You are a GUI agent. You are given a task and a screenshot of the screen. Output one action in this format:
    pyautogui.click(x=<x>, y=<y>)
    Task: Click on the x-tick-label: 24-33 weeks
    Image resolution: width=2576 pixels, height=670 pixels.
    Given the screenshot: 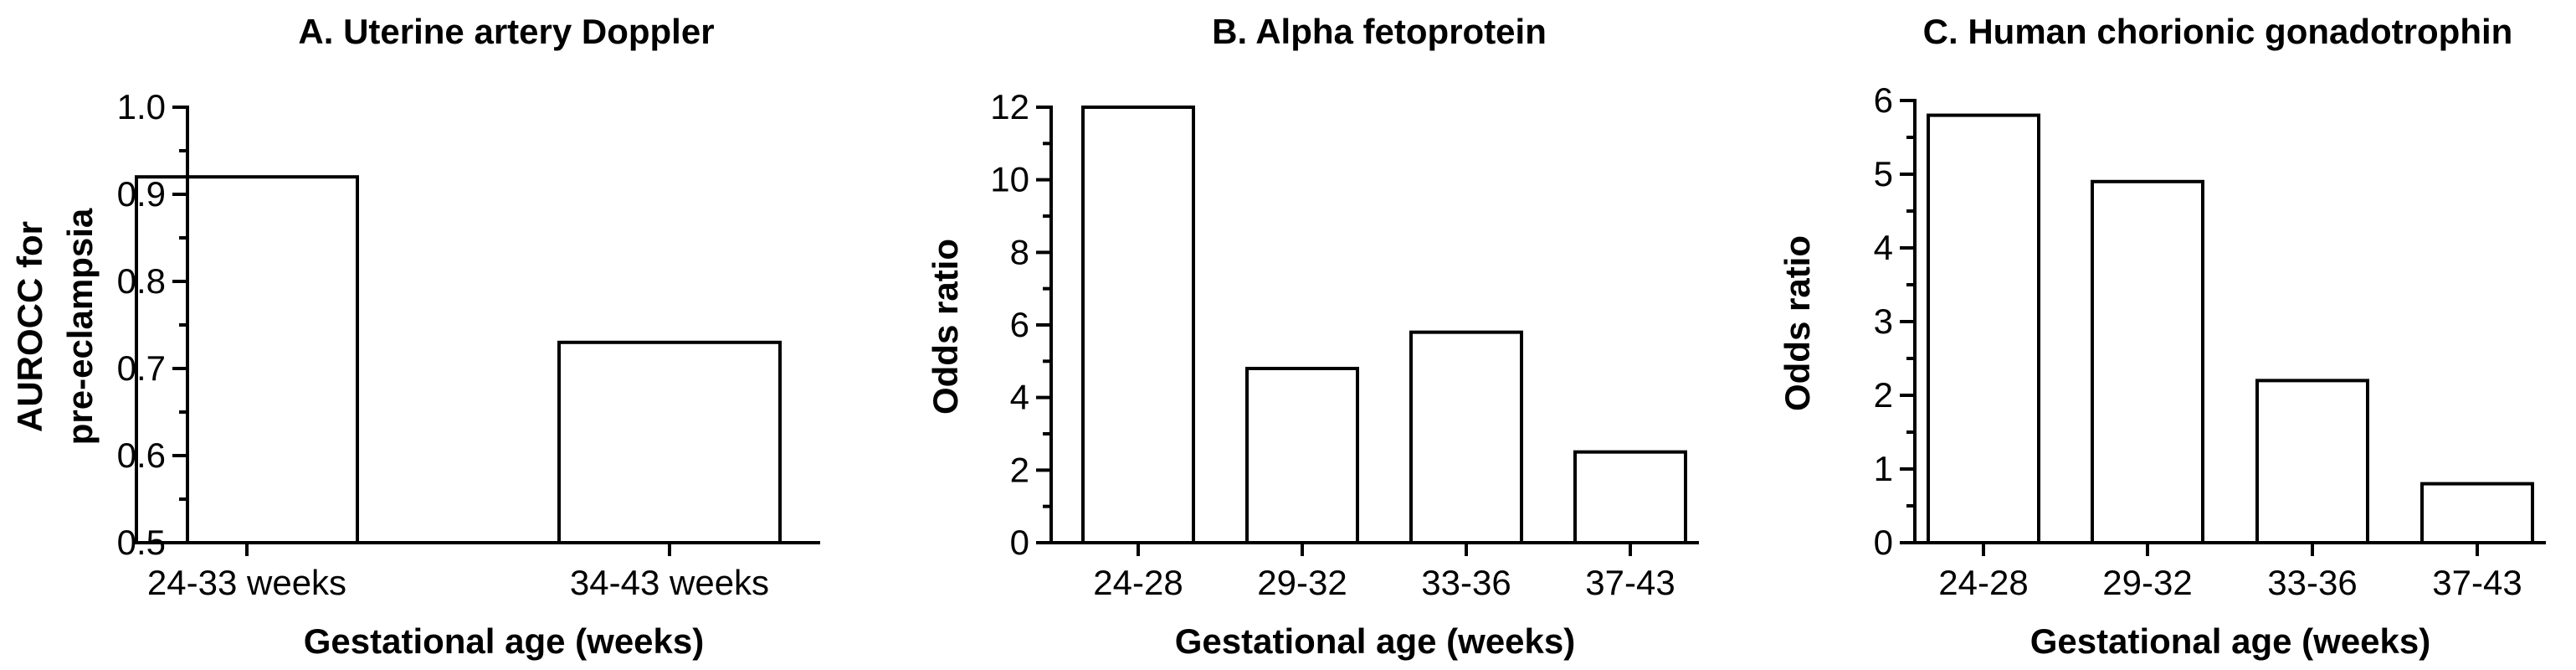 What is the action you would take?
    pyautogui.click(x=246, y=582)
    